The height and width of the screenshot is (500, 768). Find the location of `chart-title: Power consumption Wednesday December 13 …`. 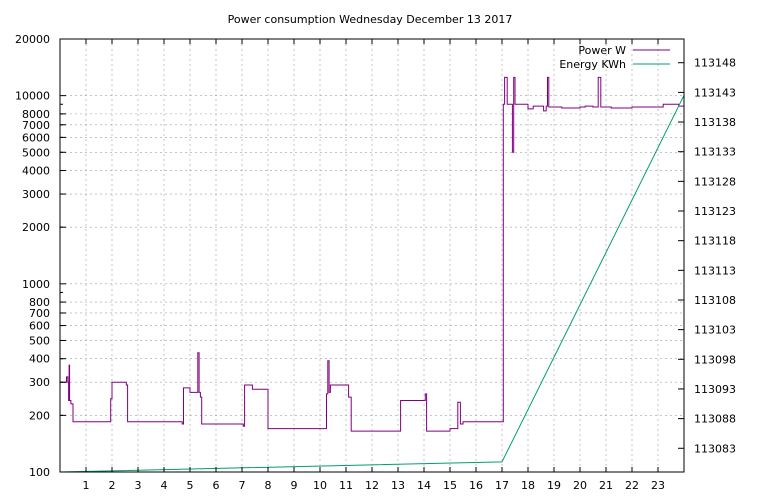

chart-title: Power consumption Wednesday December 13 … is located at coordinates (370, 19).